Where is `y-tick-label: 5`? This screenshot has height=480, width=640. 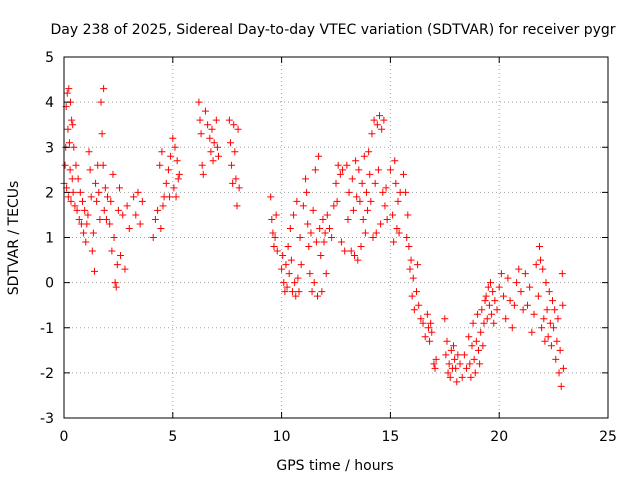
y-tick-label: 5 is located at coordinates (49, 58).